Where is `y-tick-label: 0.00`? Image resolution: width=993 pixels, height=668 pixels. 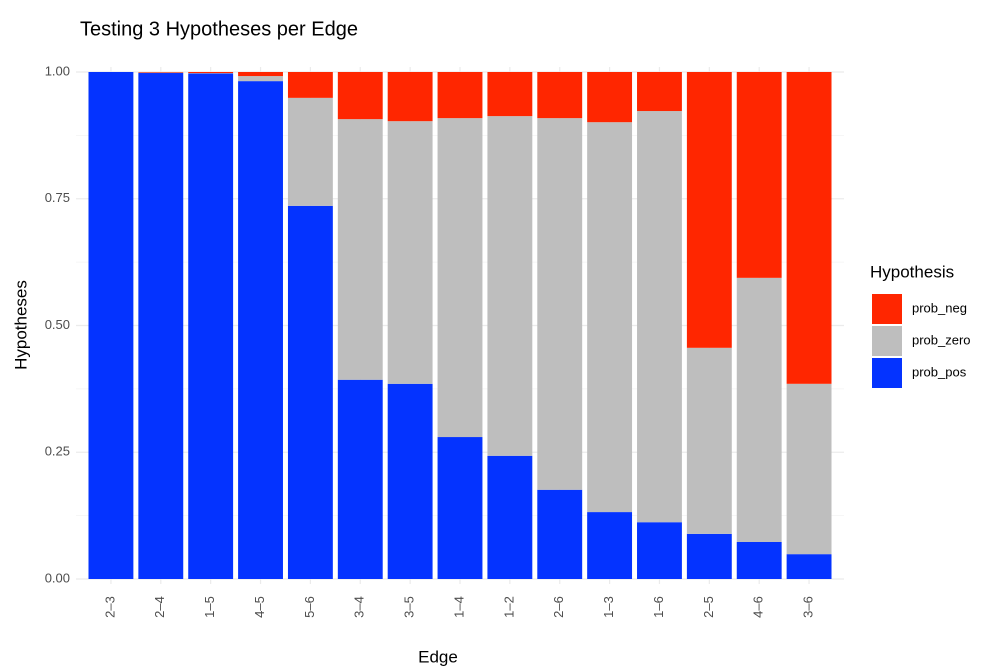 y-tick-label: 0.00 is located at coordinates (57, 577).